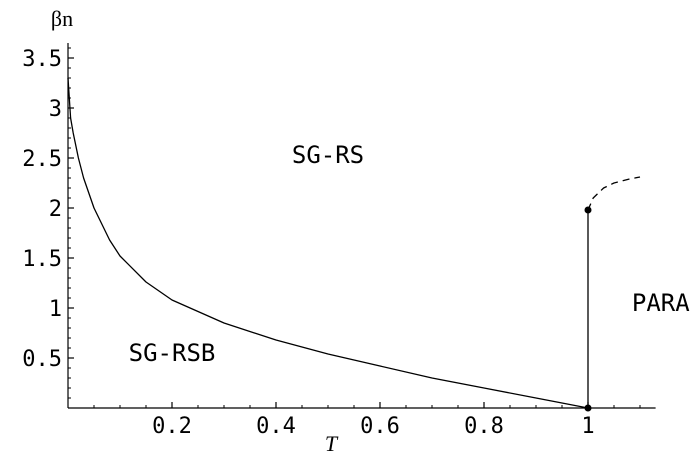  Describe the element at coordinates (42, 59) in the screenshot. I see `y-tick-label: 3.5` at that location.